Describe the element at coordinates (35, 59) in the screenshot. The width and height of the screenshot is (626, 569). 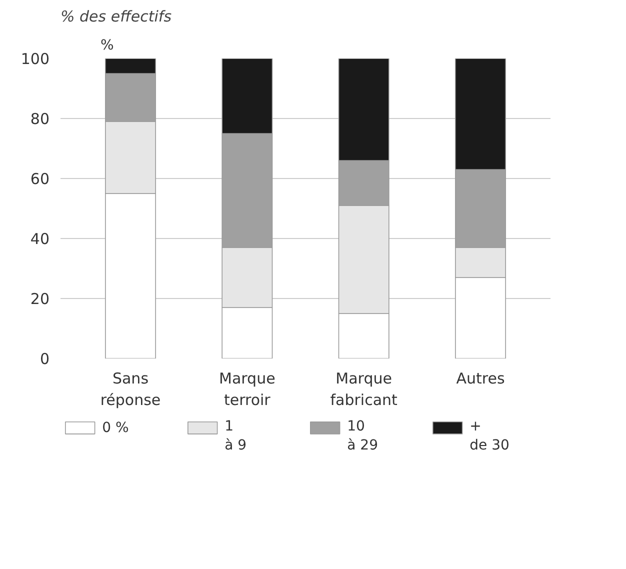
I see `y-tick-label: 100` at that location.